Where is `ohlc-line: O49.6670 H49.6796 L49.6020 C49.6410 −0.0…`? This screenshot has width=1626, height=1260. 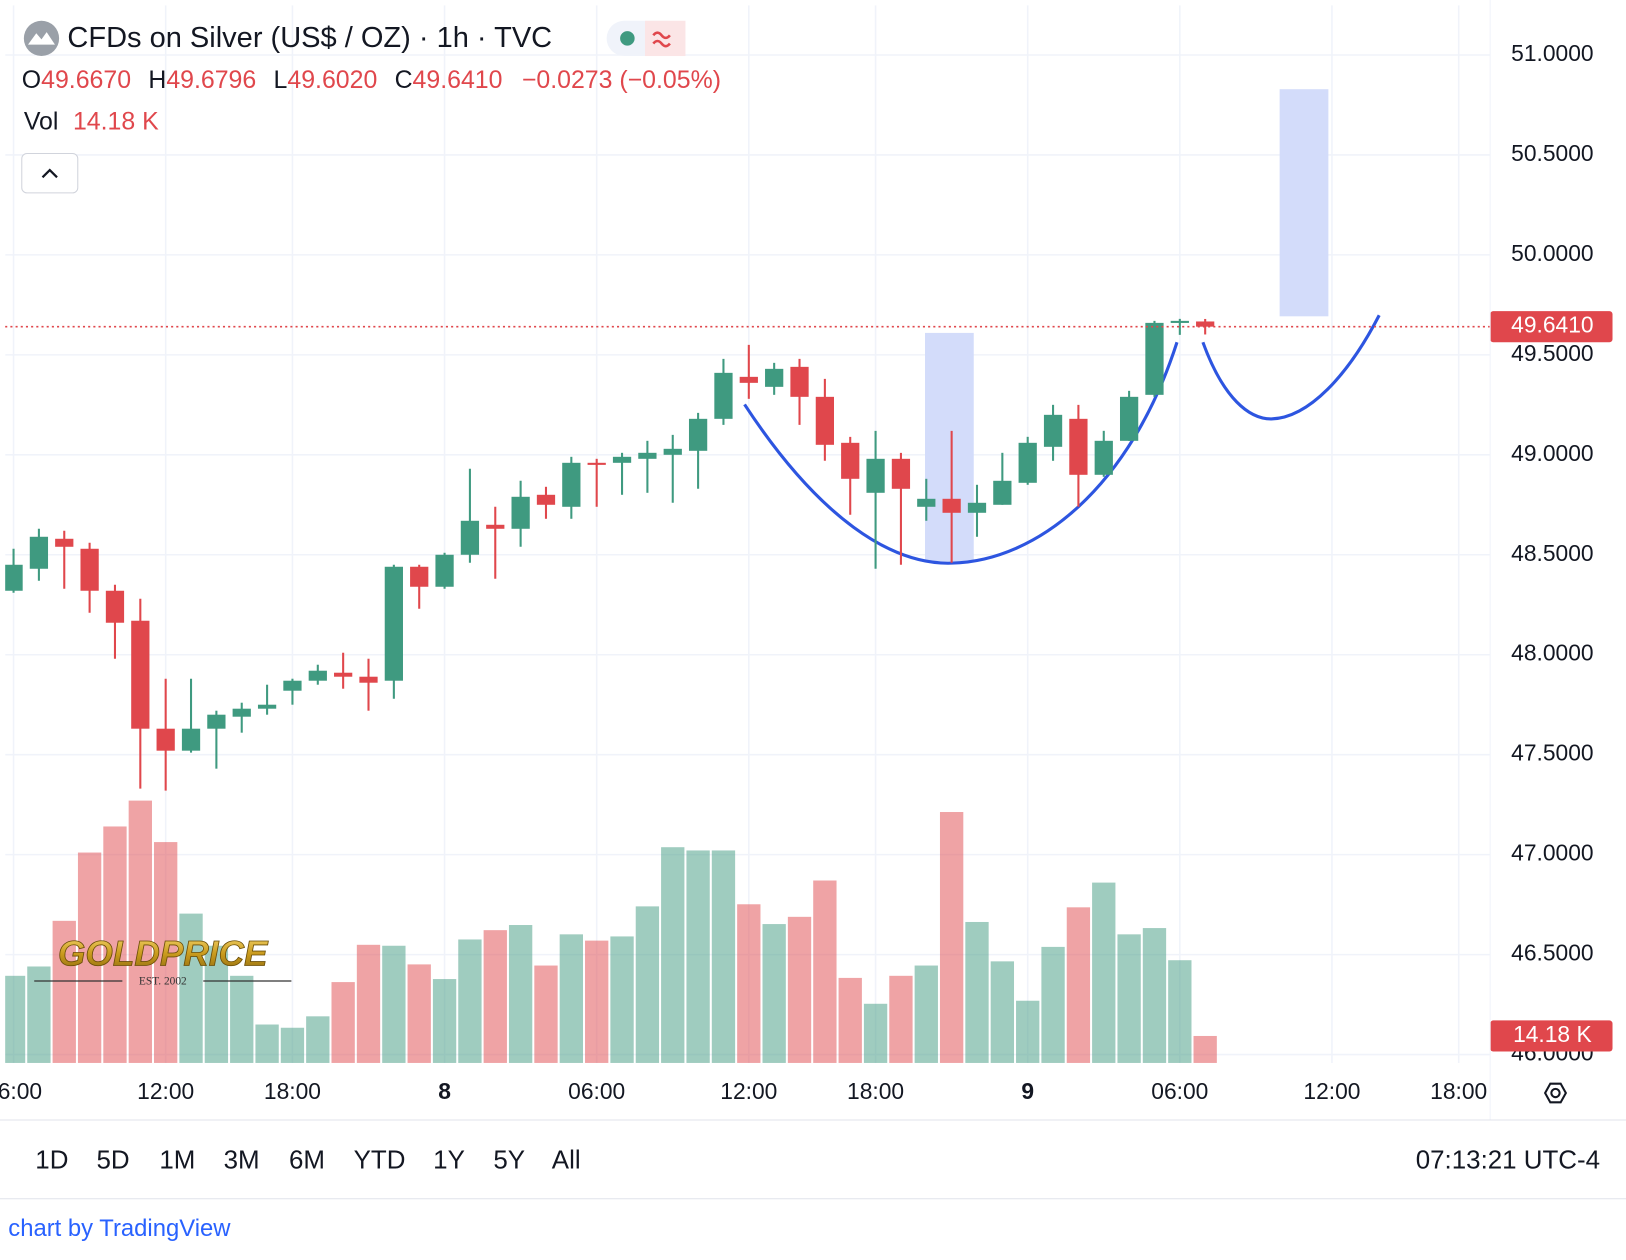
ohlc-line: O49.6670 H49.6796 L49.6020 C49.6410 −0.0… is located at coordinates (371, 79).